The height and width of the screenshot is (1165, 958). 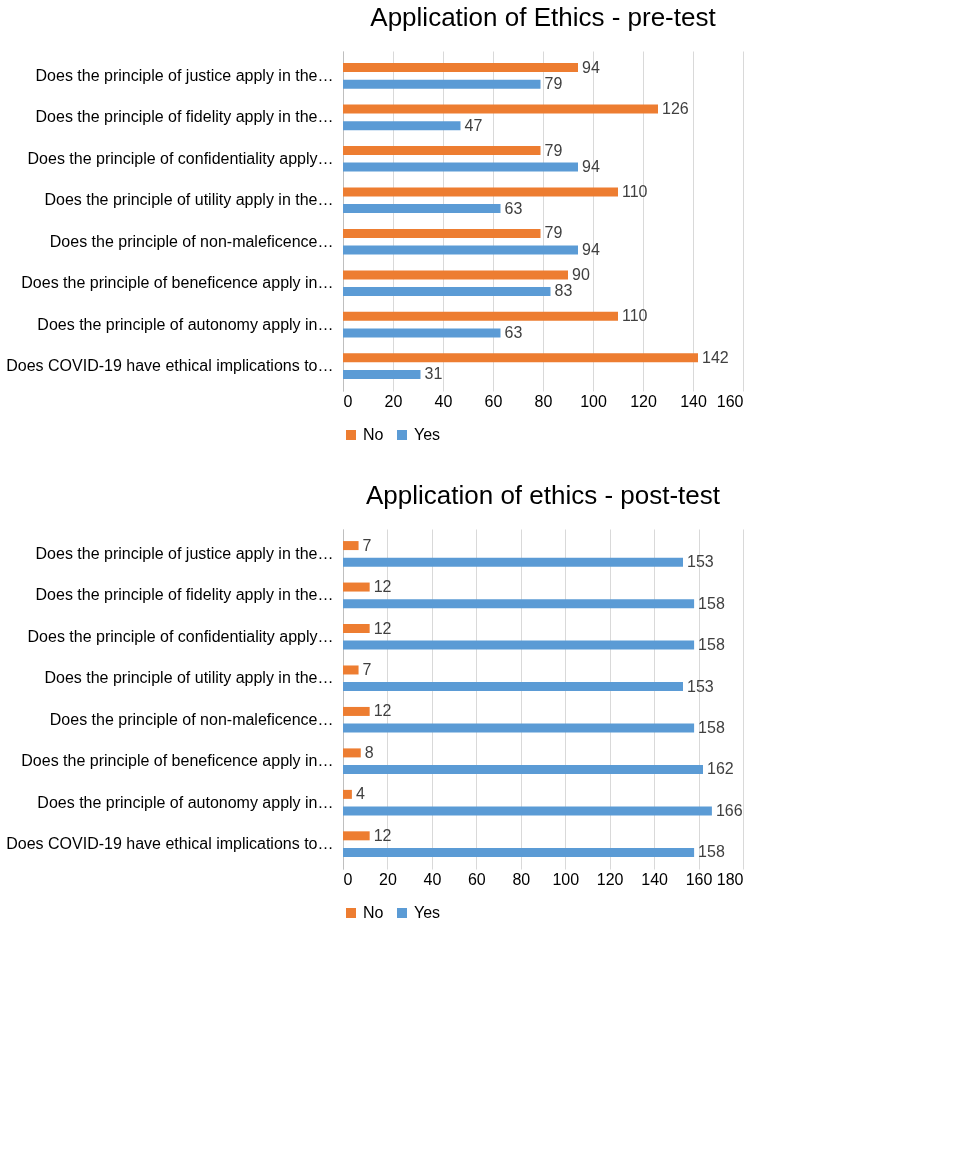 I want to click on data-label: 126, so click(x=675, y=109).